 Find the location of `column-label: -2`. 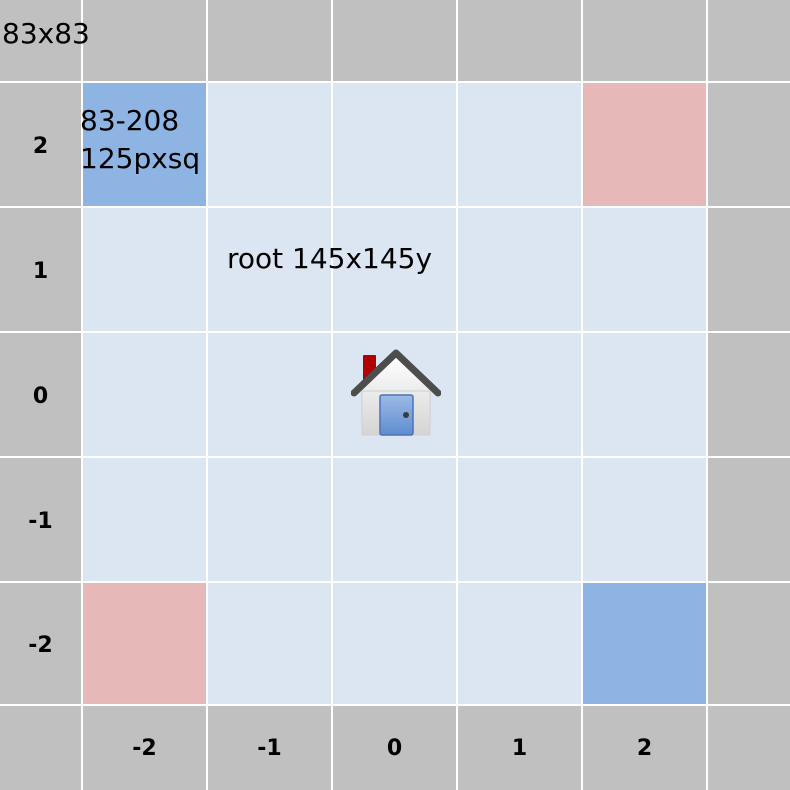

column-label: -2 is located at coordinates (144, 748).